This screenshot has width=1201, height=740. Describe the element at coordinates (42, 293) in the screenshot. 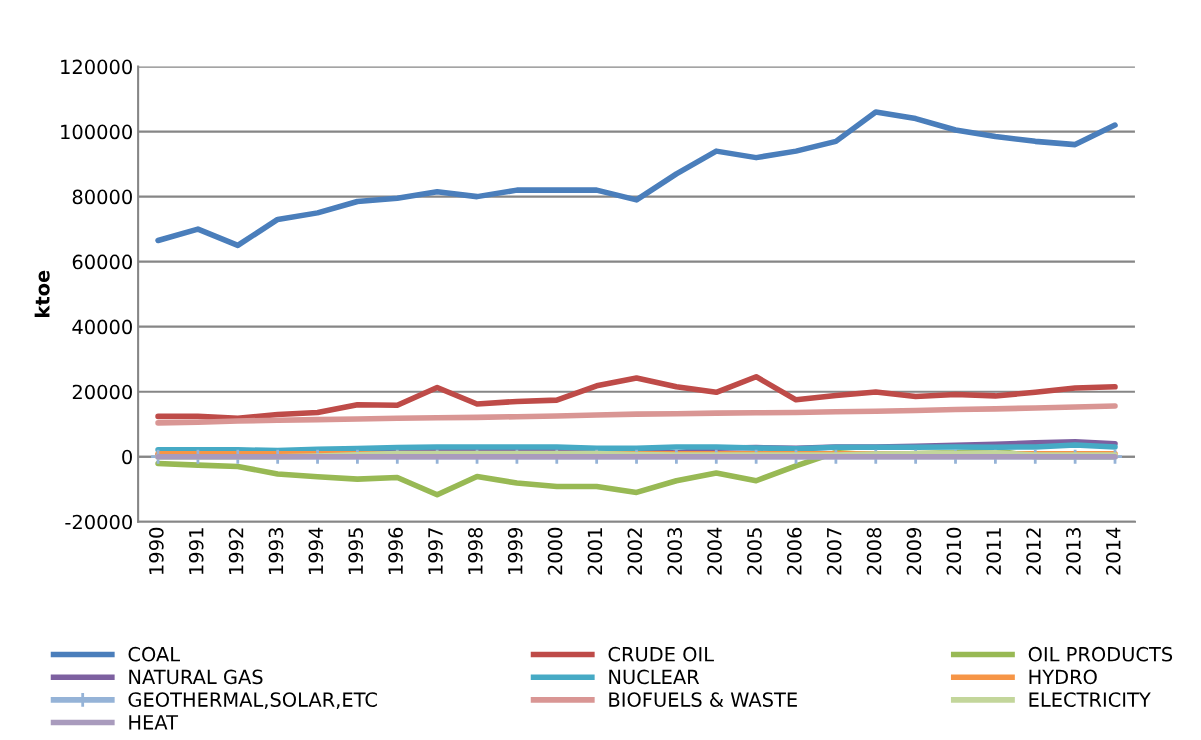

I see `y-axis-title: ktoe` at that location.